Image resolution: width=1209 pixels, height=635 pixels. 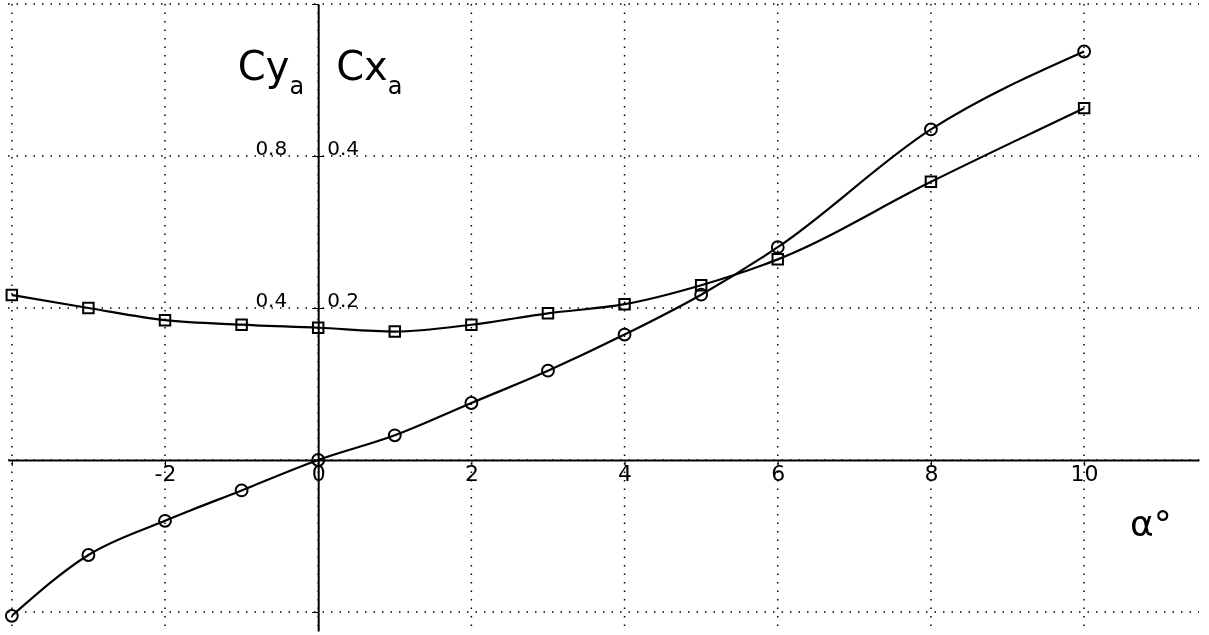 What do you see at coordinates (471, 473) in the screenshot?
I see `x-tick-label: 2` at bounding box center [471, 473].